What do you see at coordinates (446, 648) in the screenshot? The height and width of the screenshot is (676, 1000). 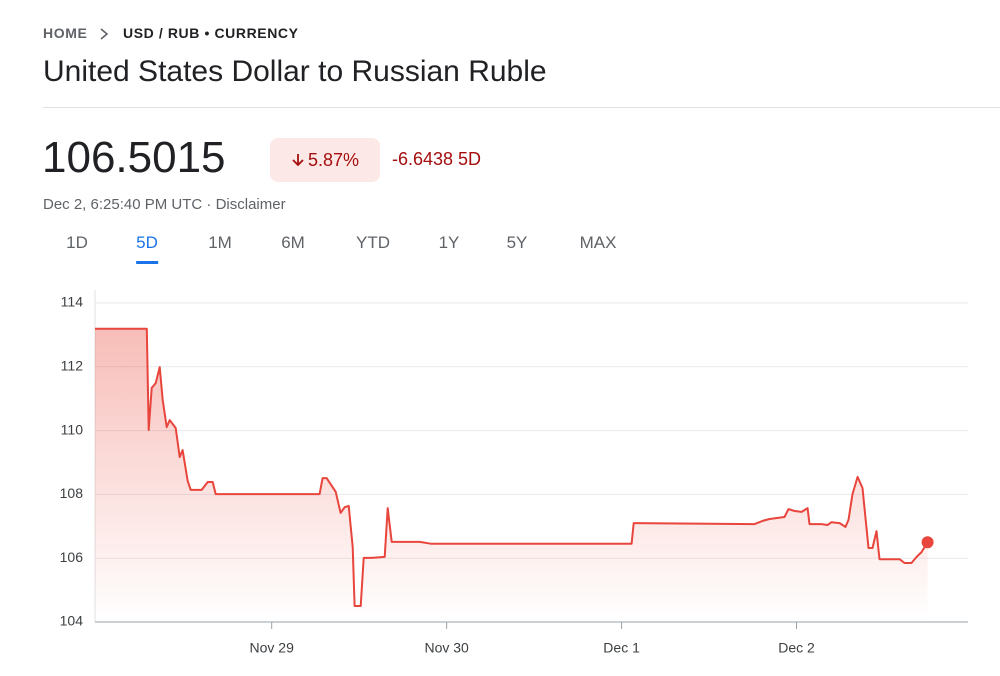 I see `x-tick-label: Nov 30` at bounding box center [446, 648].